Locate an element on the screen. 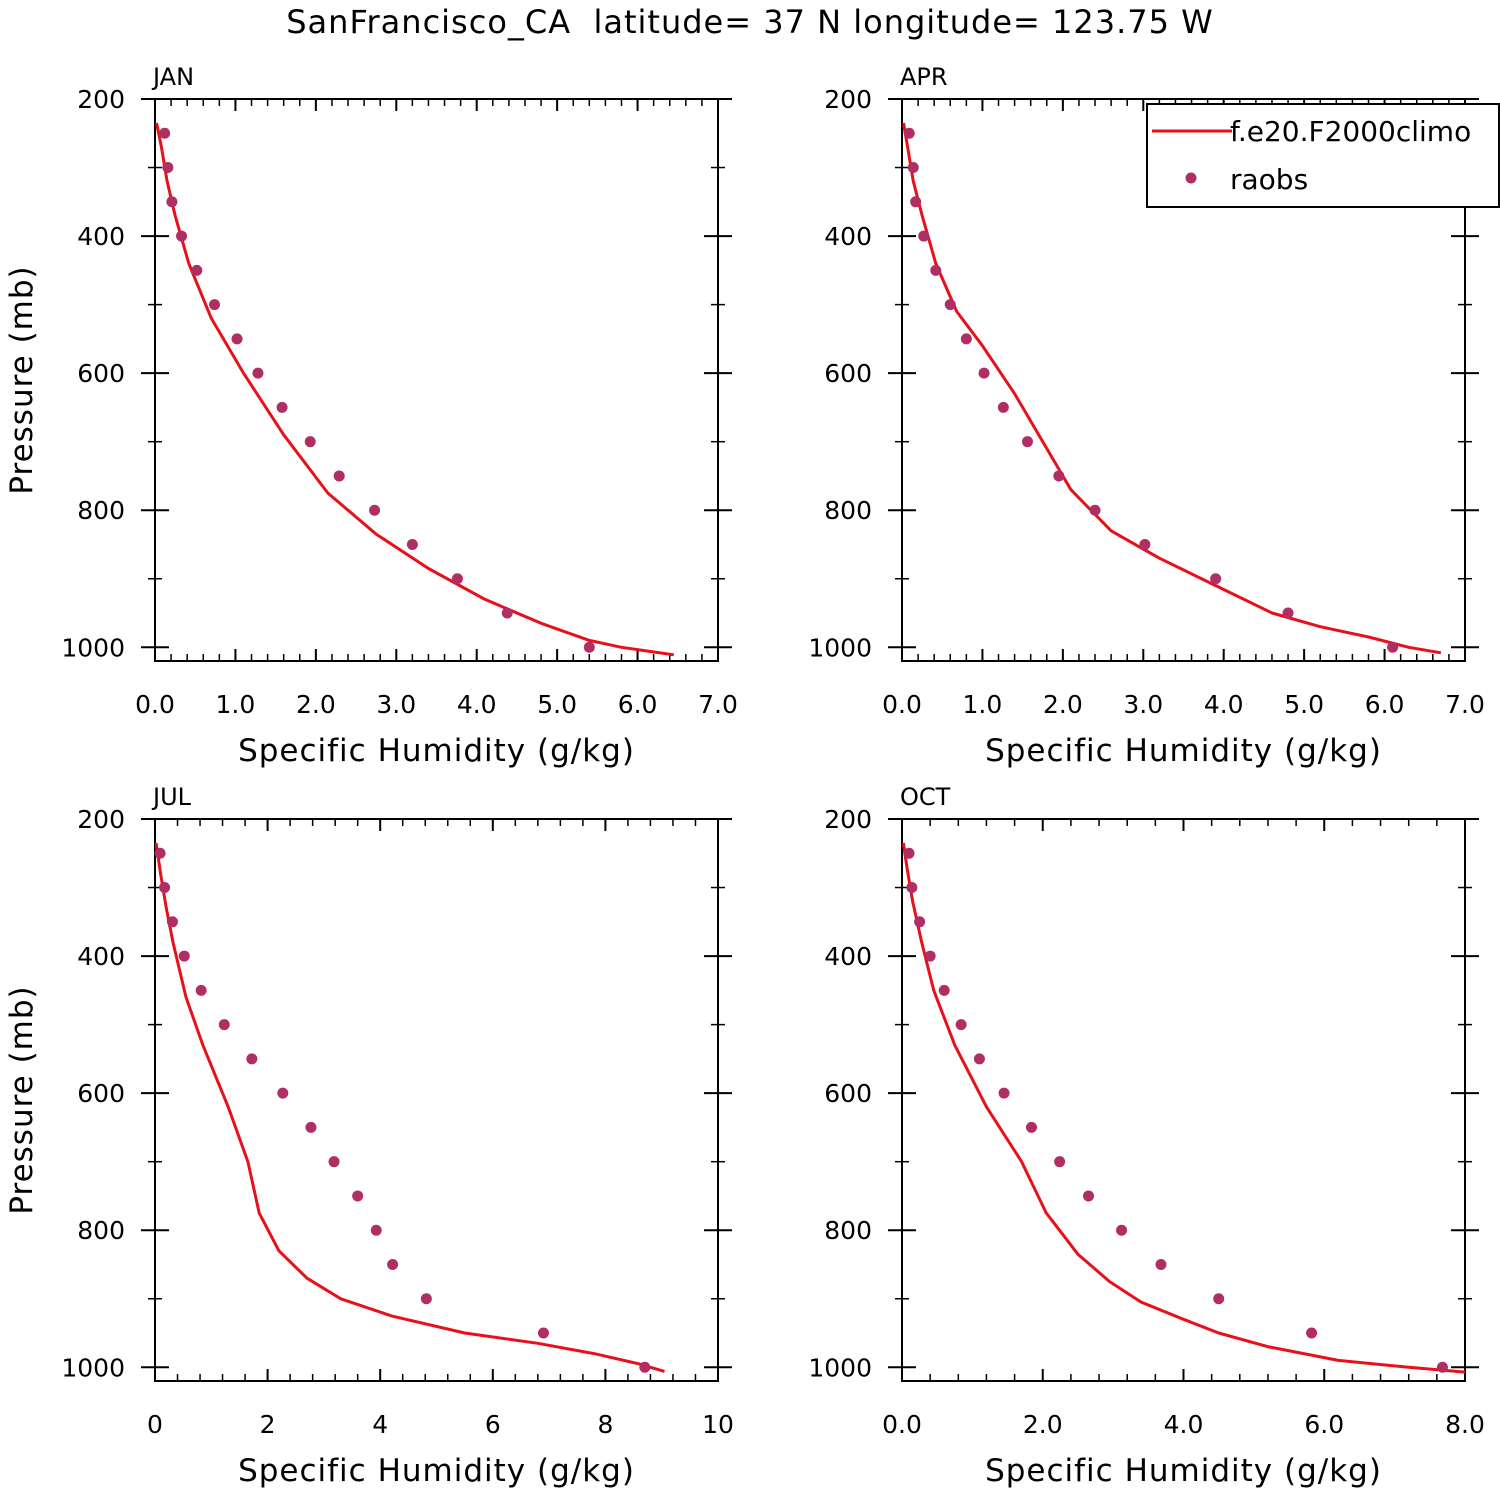 The image size is (1500, 1493). legend: f.e20.F2000climo raobs is located at coordinates (1323, 155).